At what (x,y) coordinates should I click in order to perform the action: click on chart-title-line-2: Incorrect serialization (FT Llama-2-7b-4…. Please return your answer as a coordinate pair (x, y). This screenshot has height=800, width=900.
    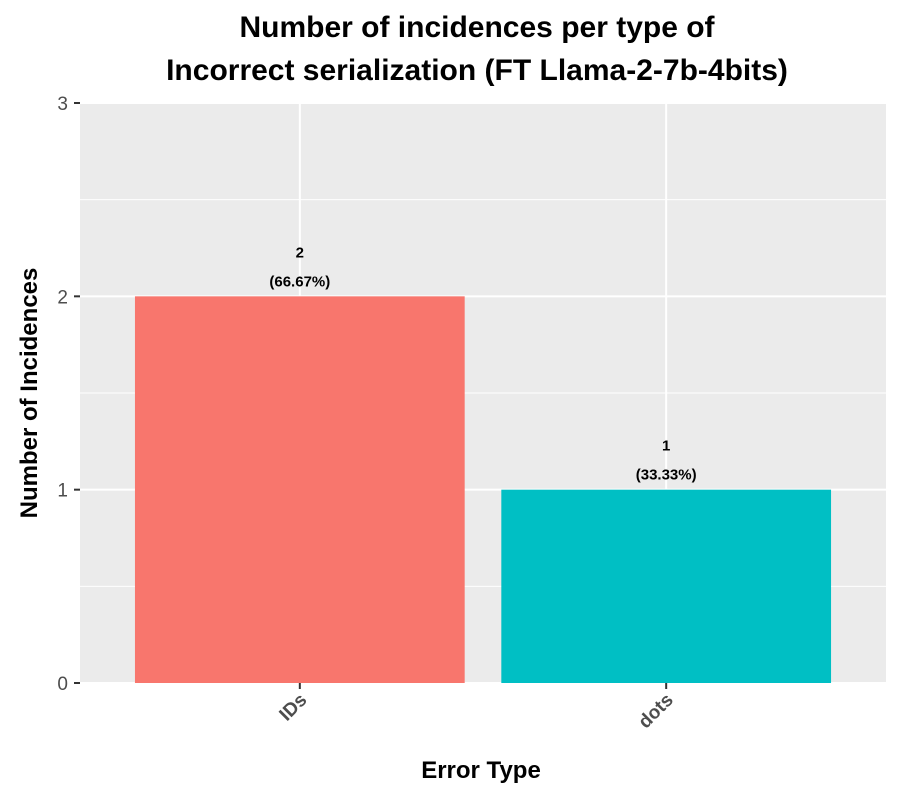
    Looking at the image, I should click on (477, 70).